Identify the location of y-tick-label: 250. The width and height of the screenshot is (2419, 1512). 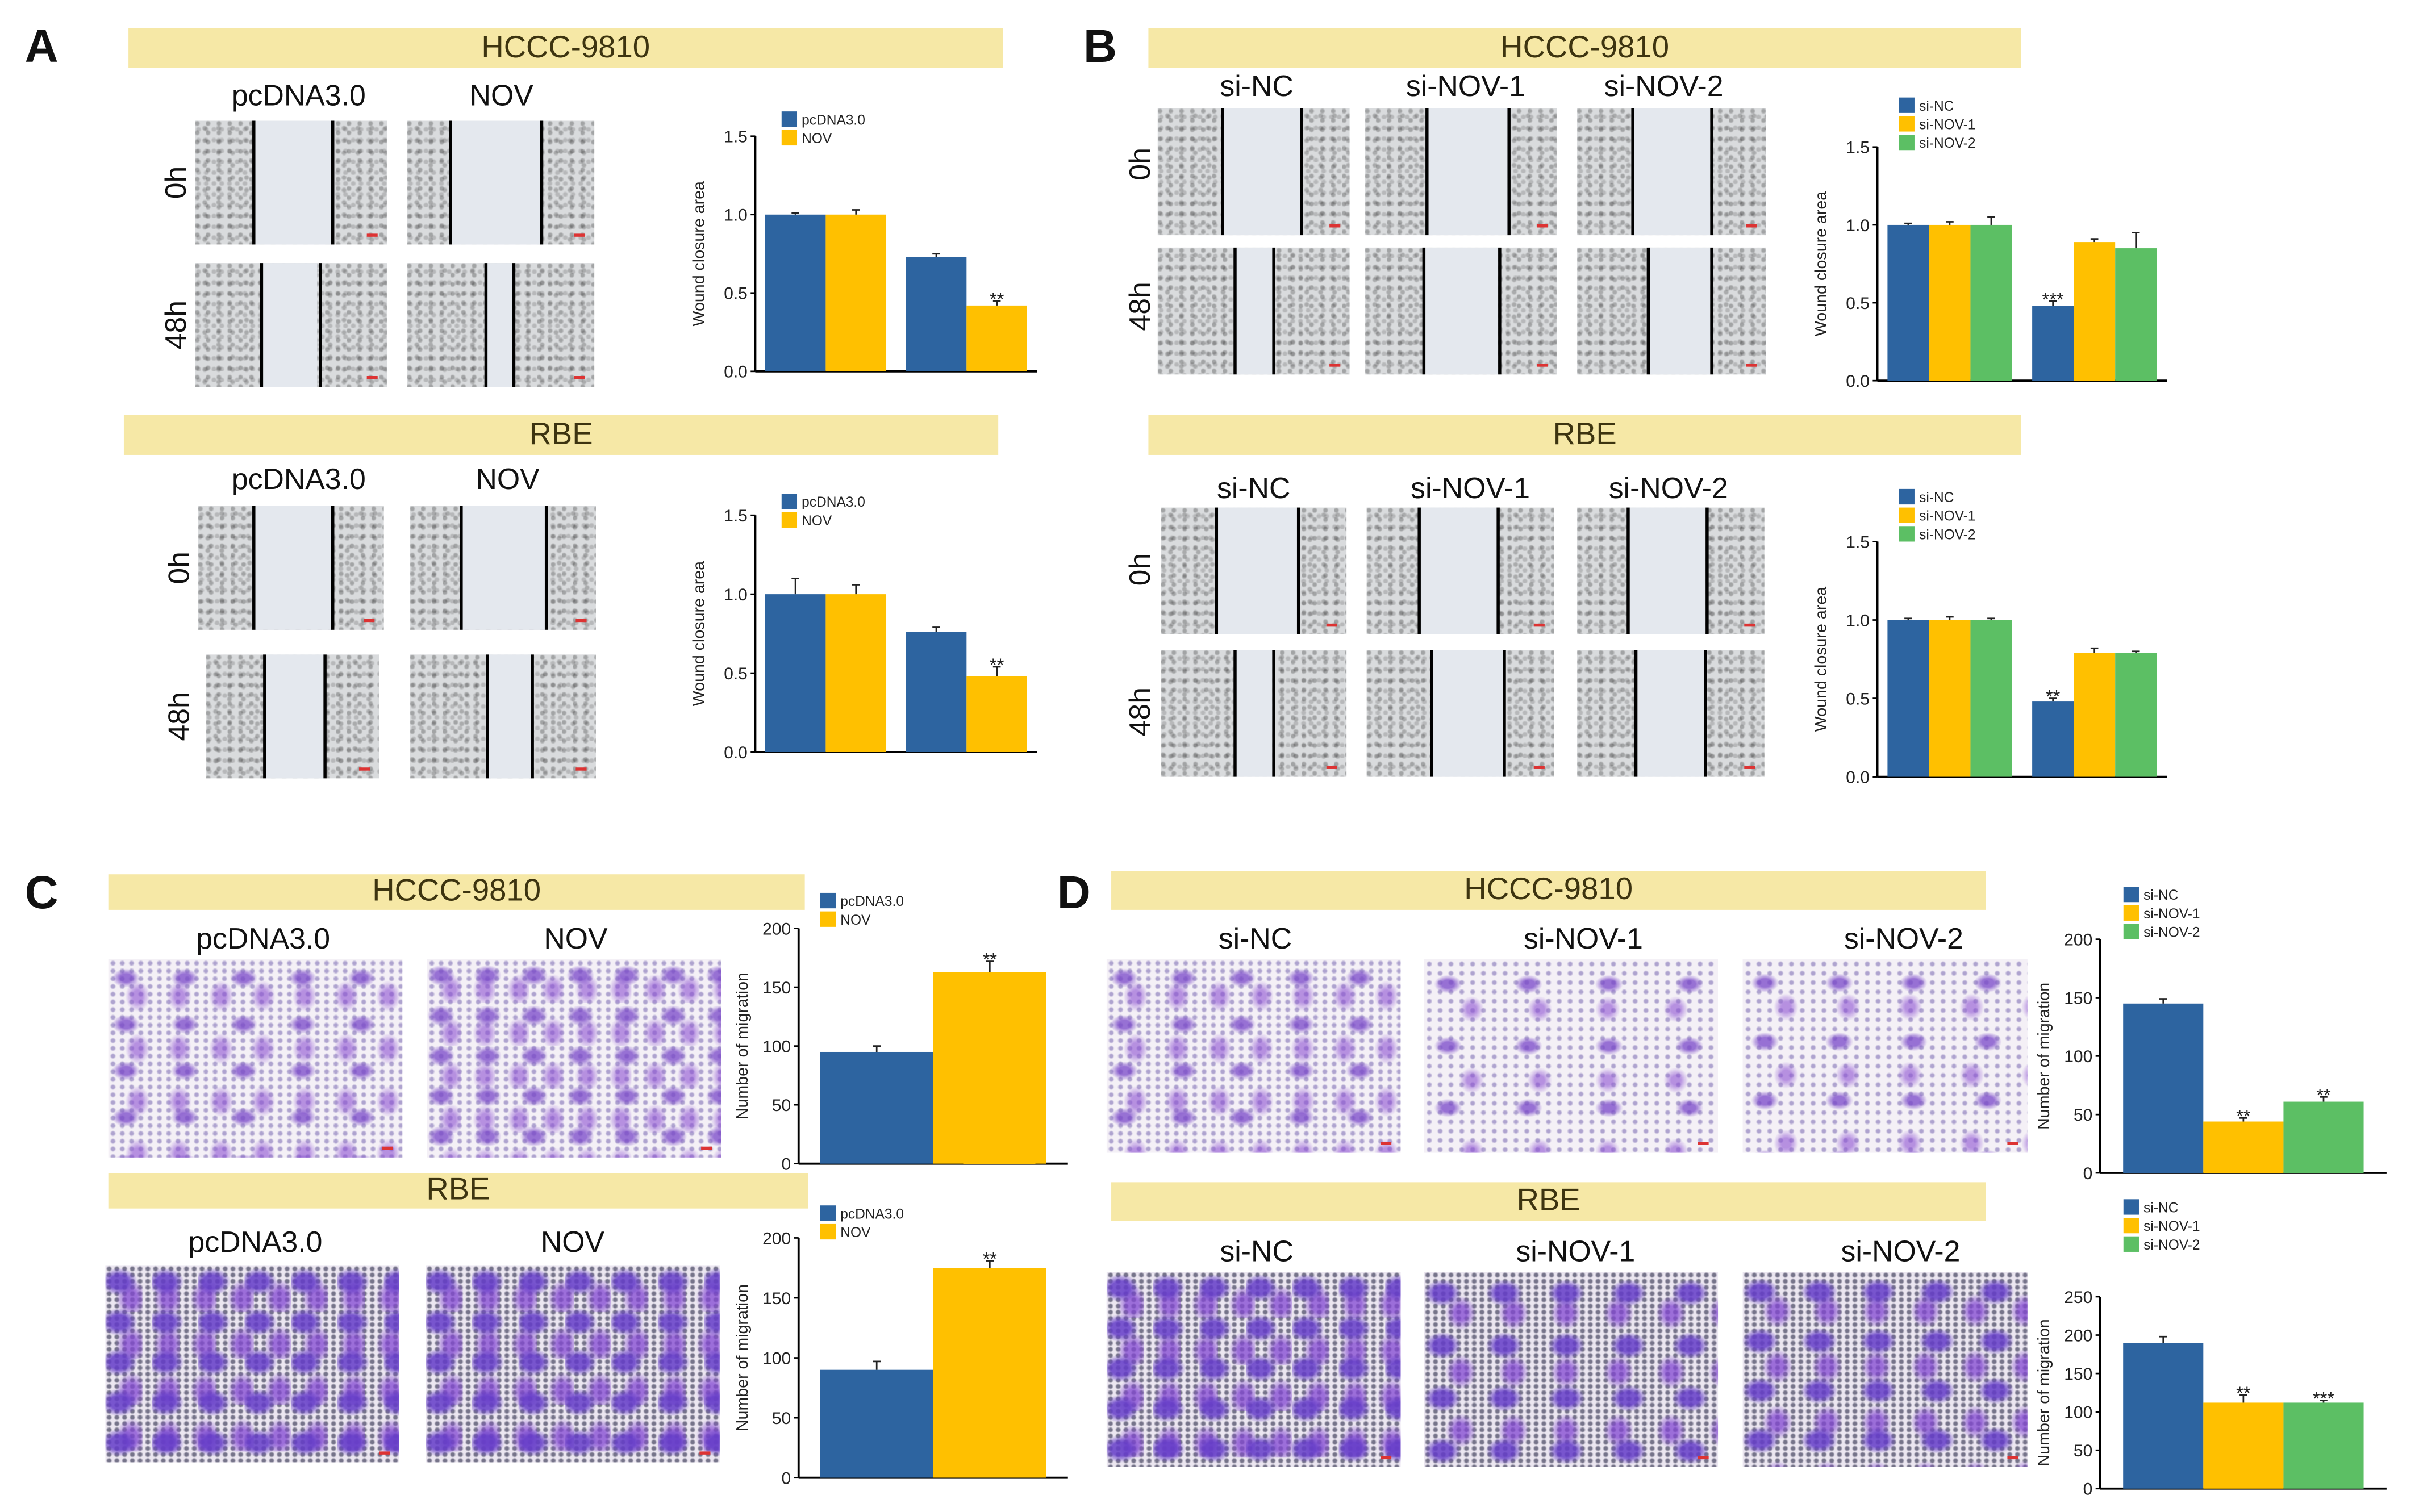
(2078, 1297).